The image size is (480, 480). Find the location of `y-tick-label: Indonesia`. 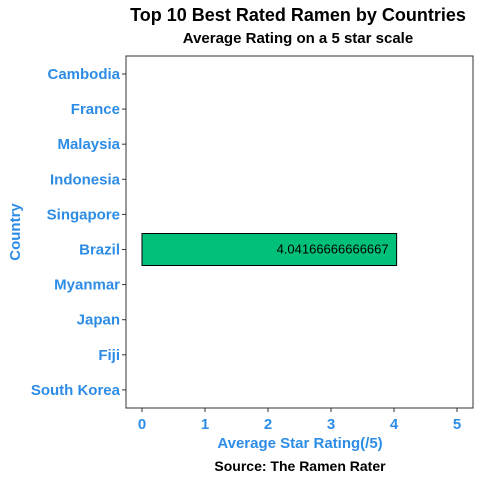

y-tick-label: Indonesia is located at coordinates (85, 179).